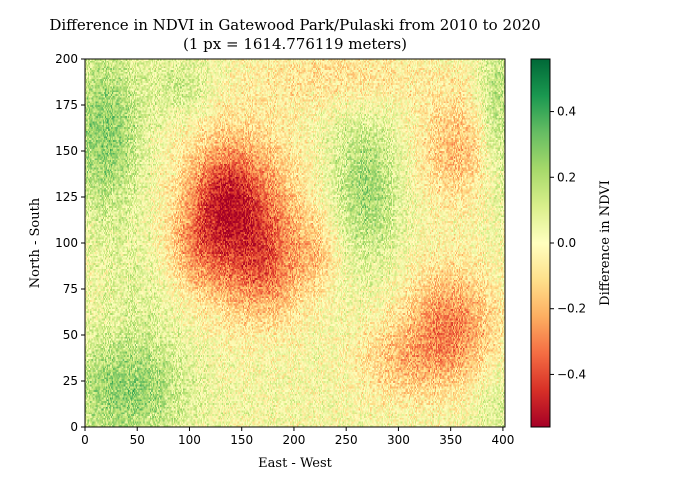 Image resolution: width=678 pixels, height=480 pixels. Describe the element at coordinates (70, 381) in the screenshot. I see `y-tick-label: 25` at that location.